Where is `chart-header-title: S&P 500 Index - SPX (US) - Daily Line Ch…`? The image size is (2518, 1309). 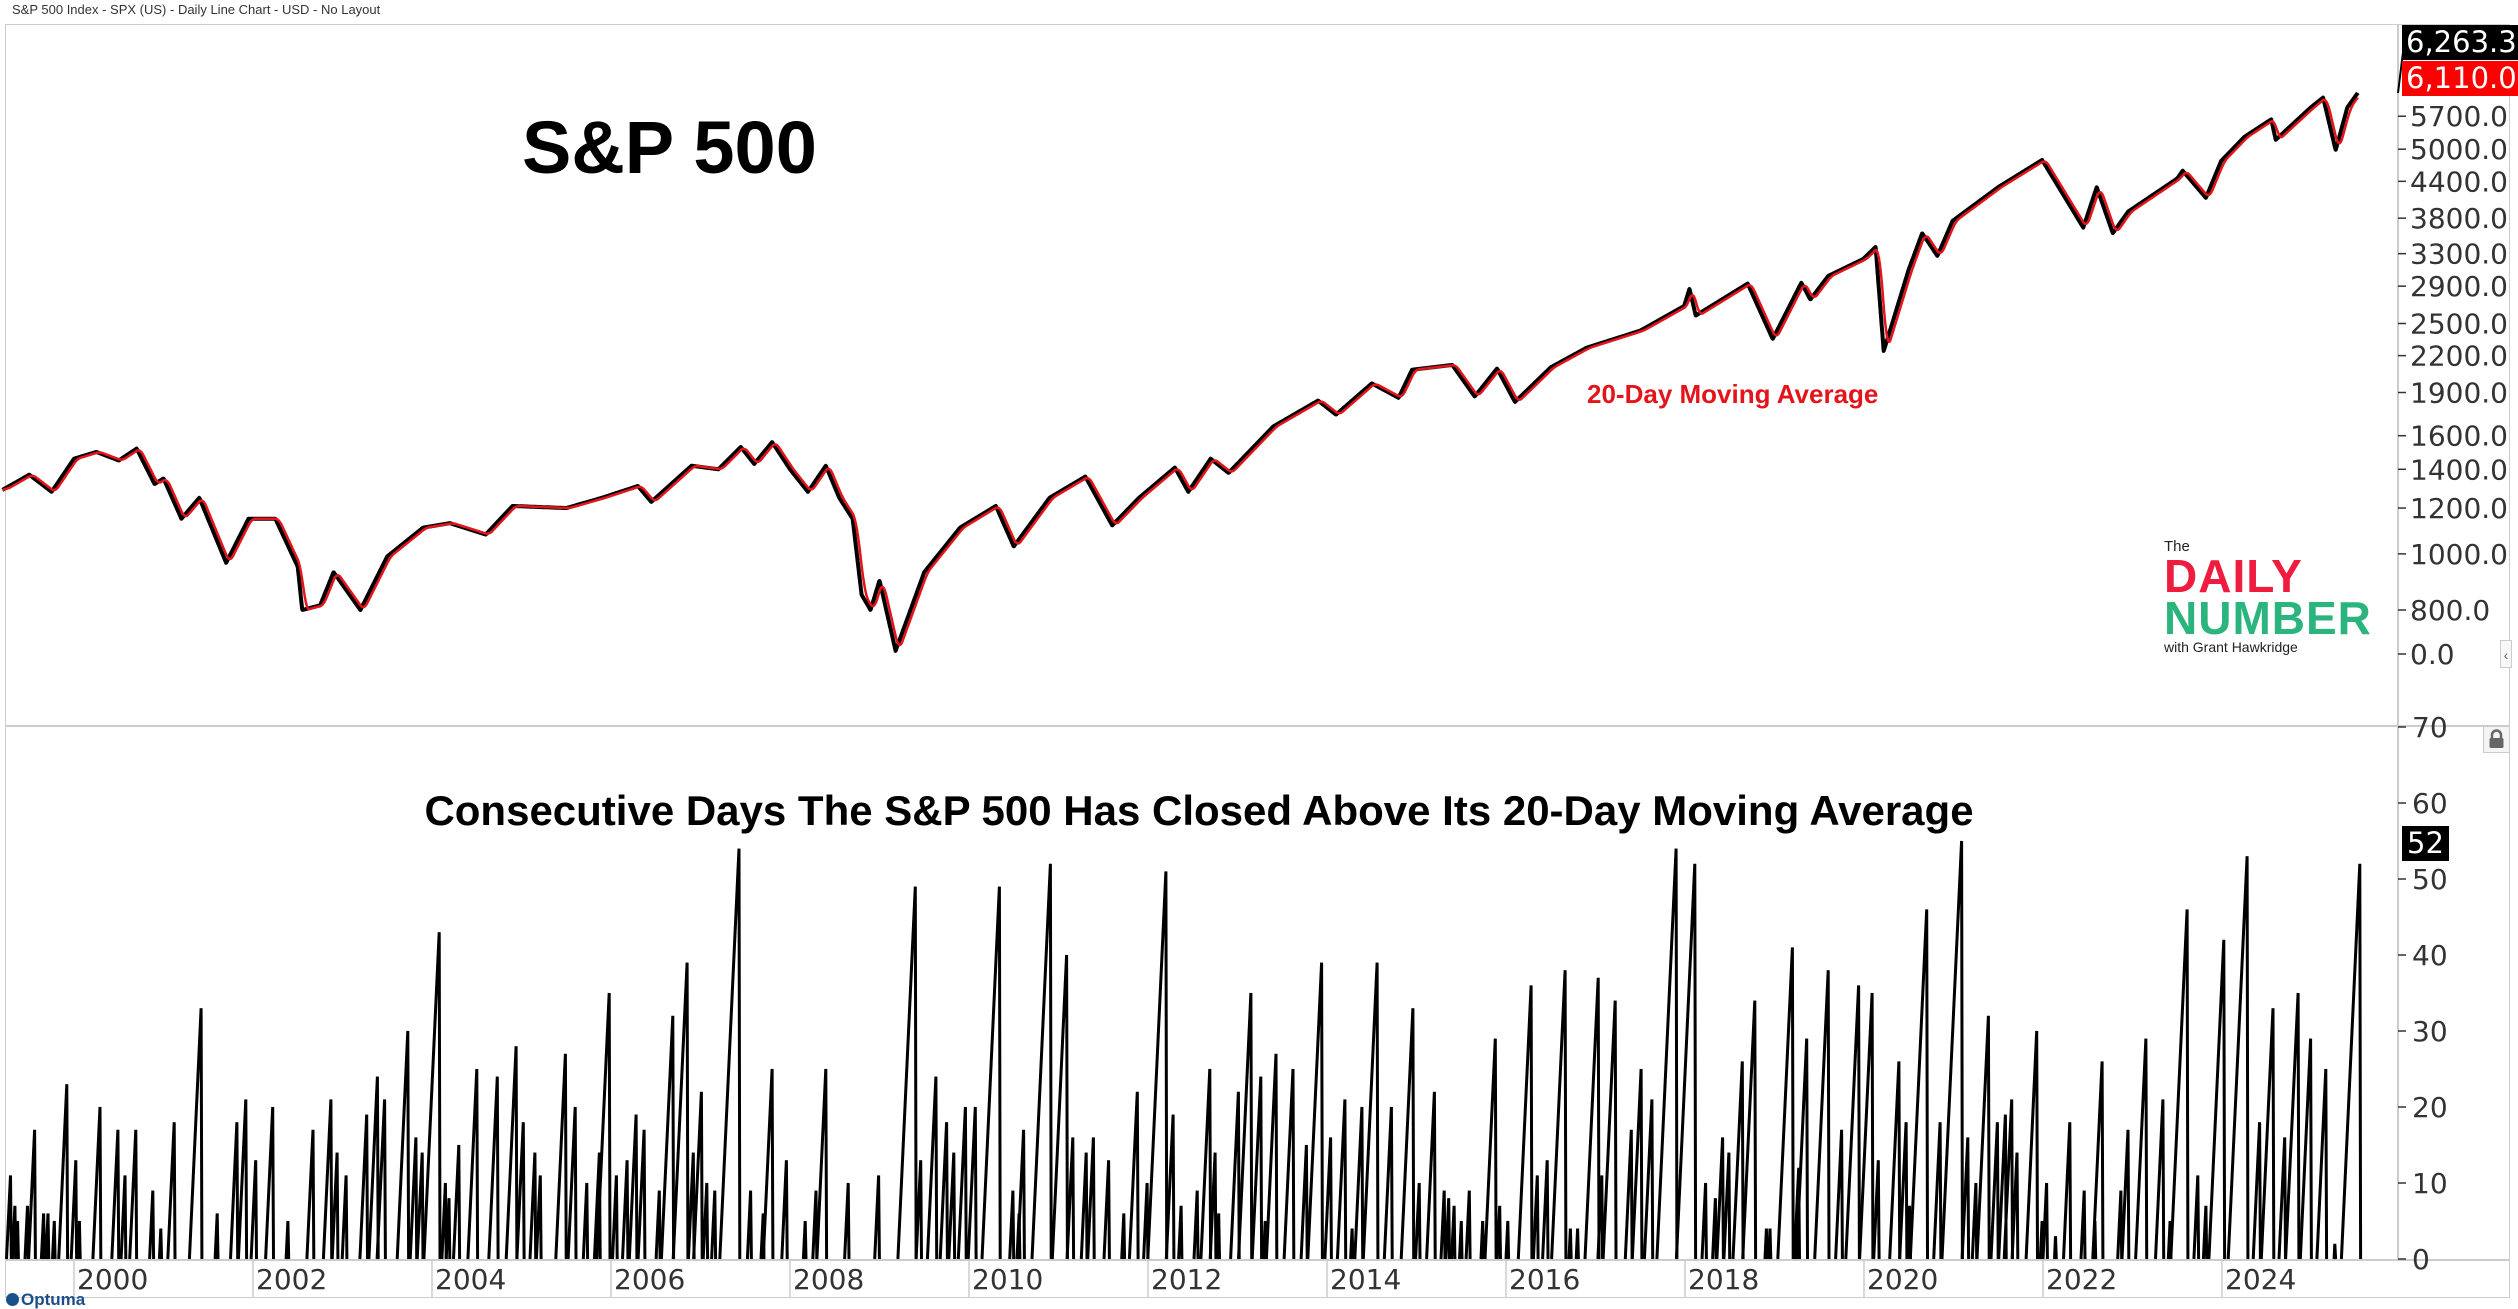 chart-header-title: S&P 500 Index - SPX (US) - Daily Line Ch… is located at coordinates (196, 9).